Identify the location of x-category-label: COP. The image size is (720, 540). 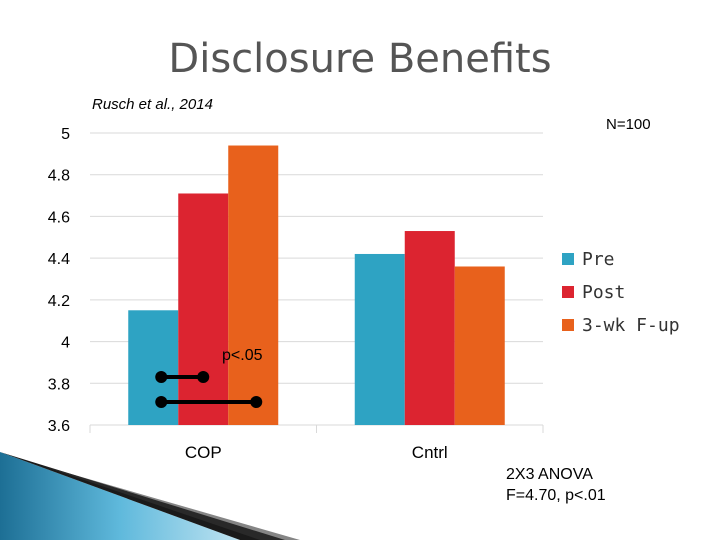
(203, 452).